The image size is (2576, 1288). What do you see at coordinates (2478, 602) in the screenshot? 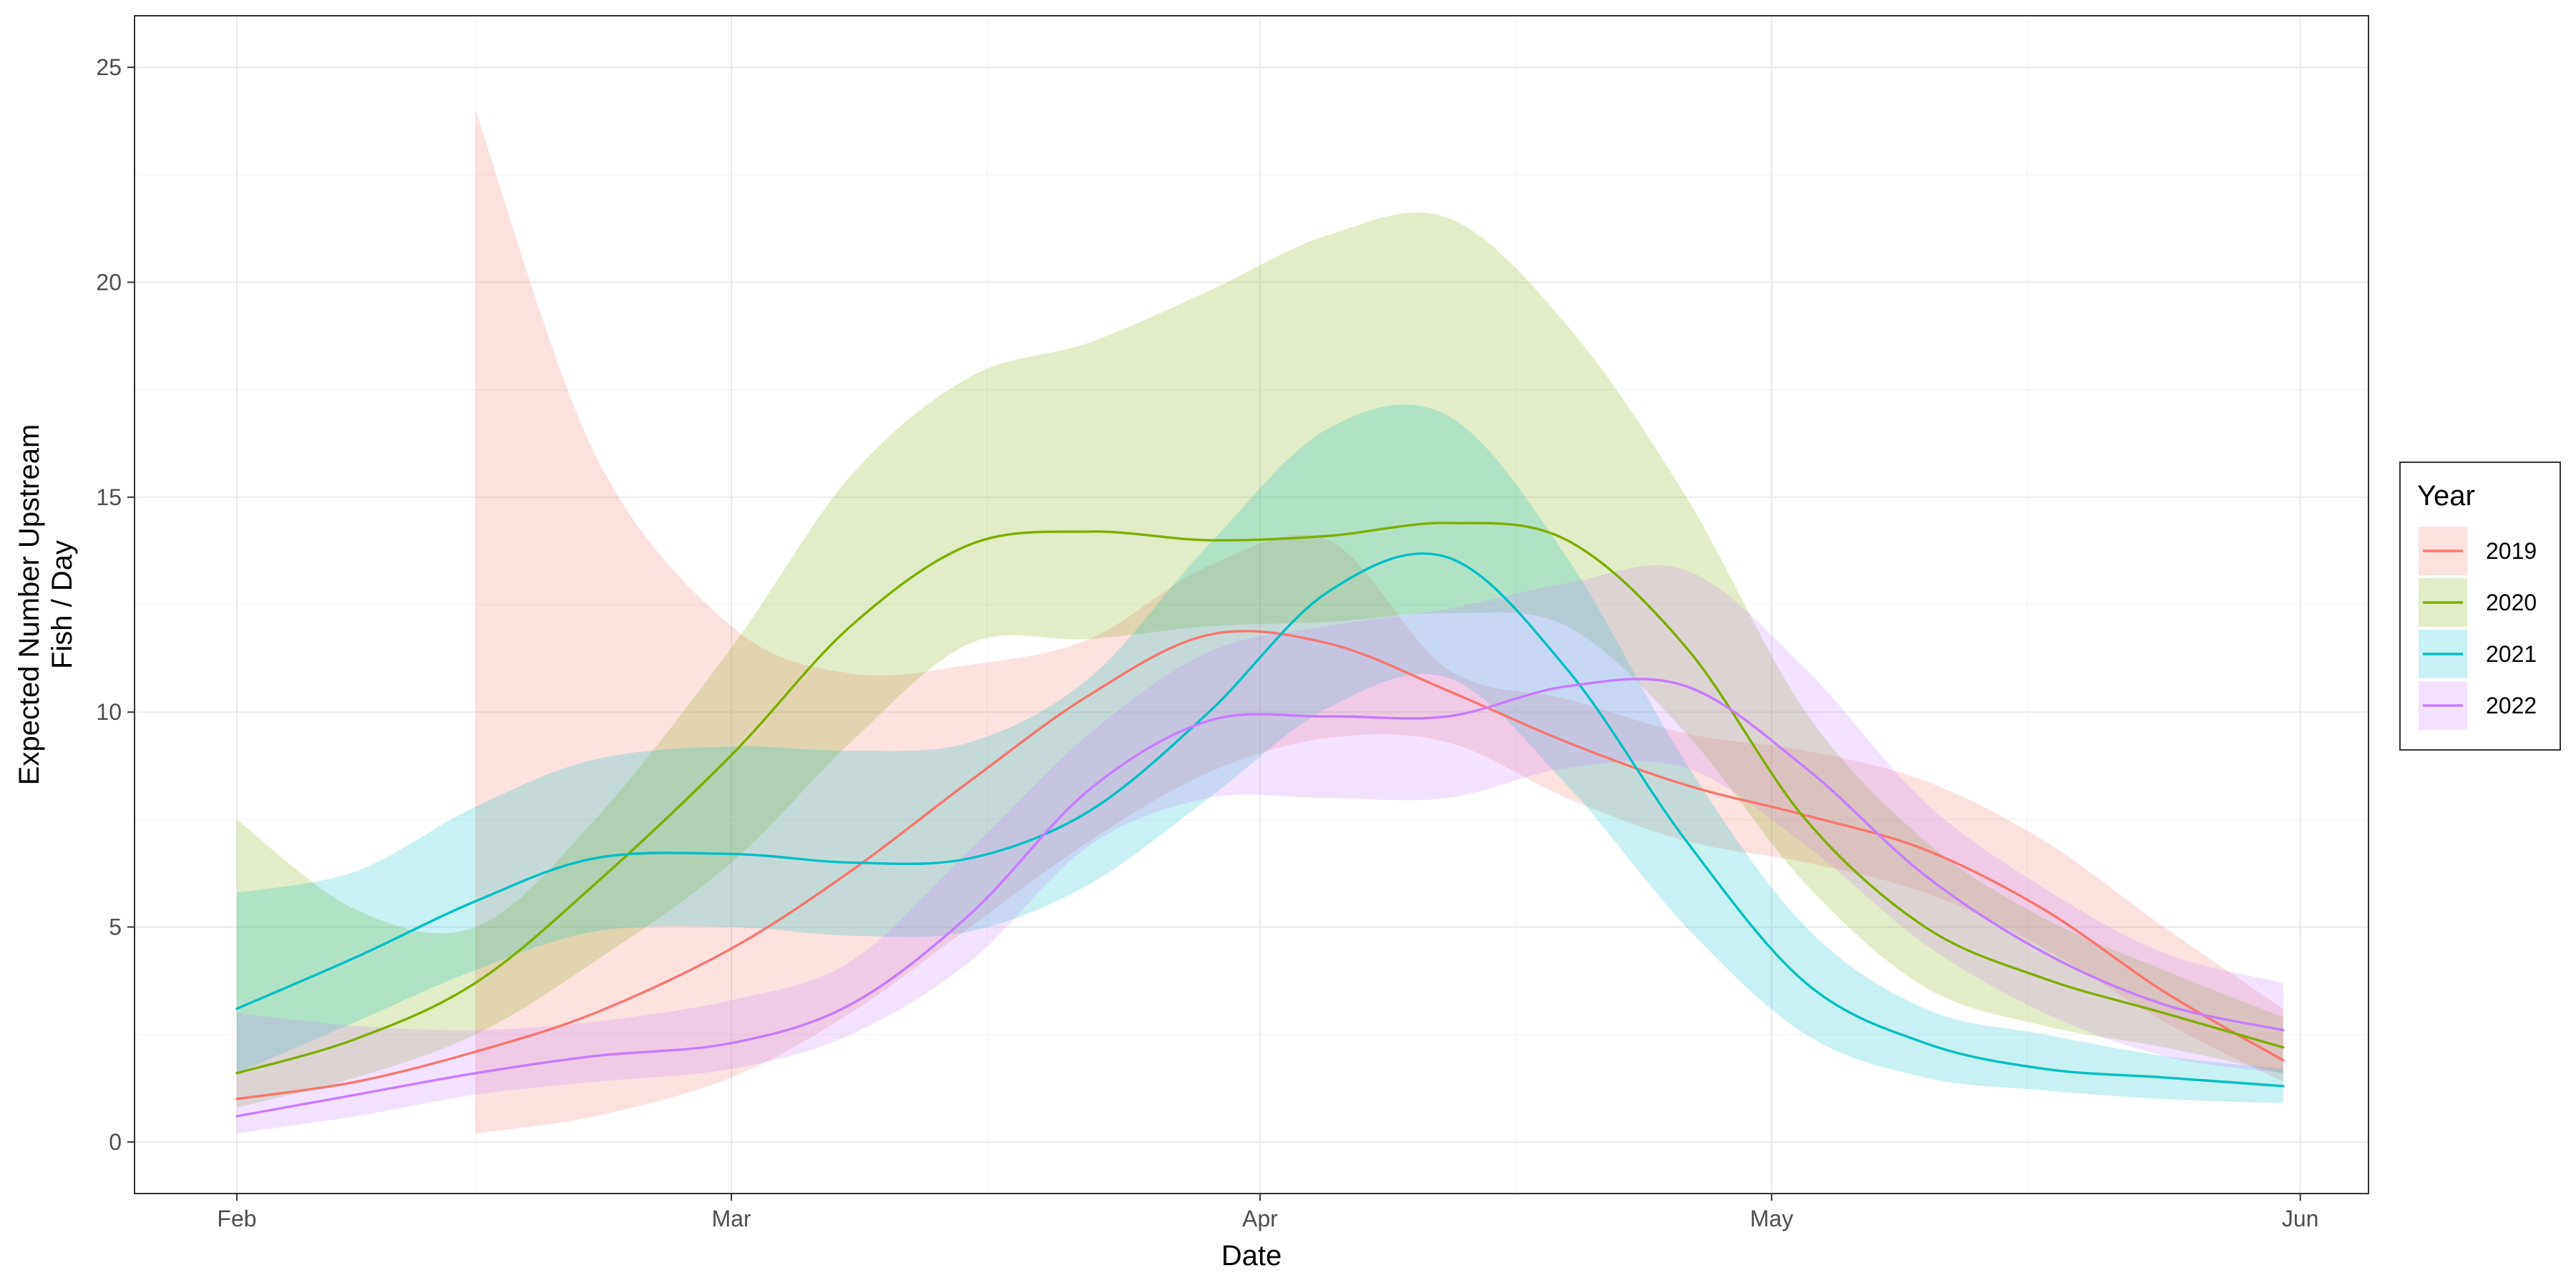
I see `legend-item-2020: 2020` at bounding box center [2478, 602].